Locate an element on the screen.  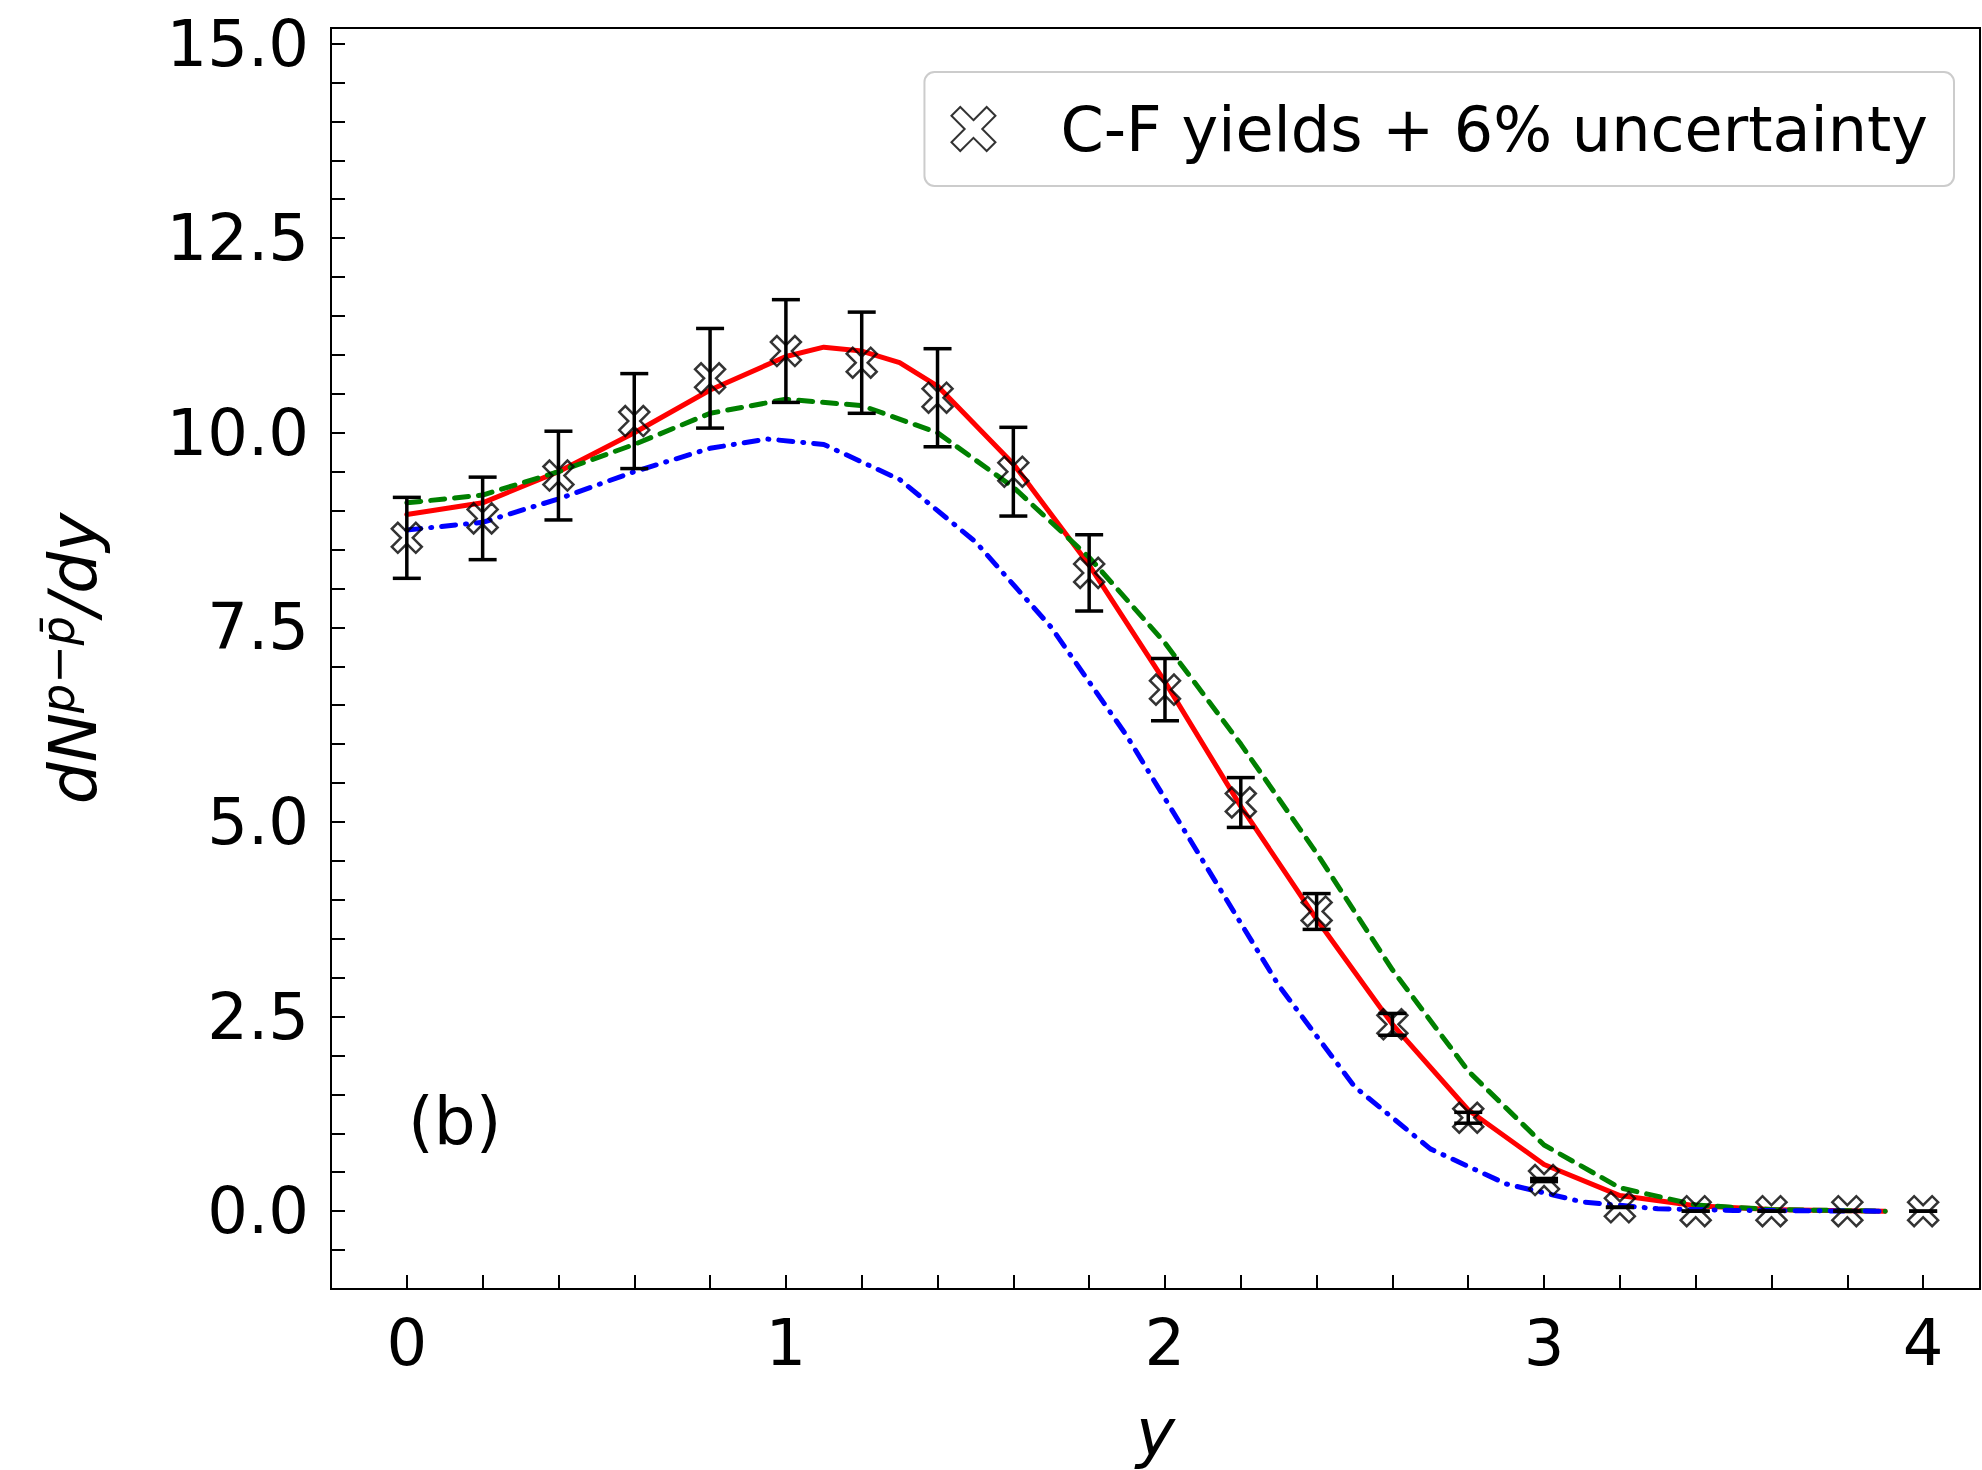
legend-label: C-F yields + 6% uncertainty is located at coordinates (1494, 129).